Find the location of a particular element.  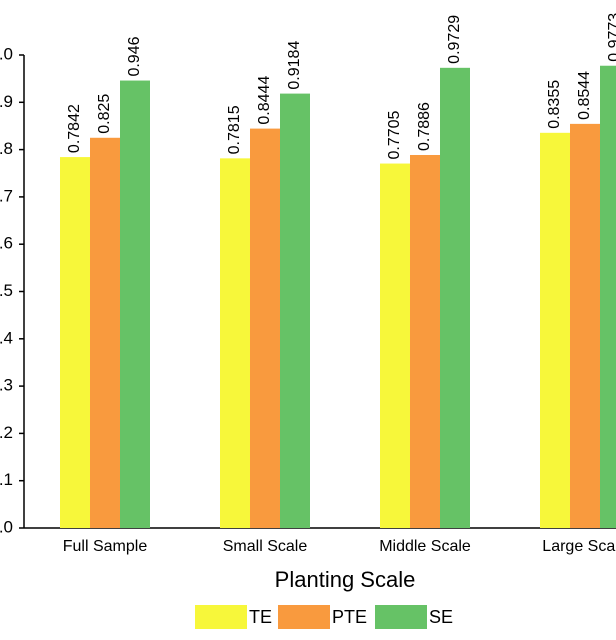

value-label: 0.7815 is located at coordinates (234, 129).